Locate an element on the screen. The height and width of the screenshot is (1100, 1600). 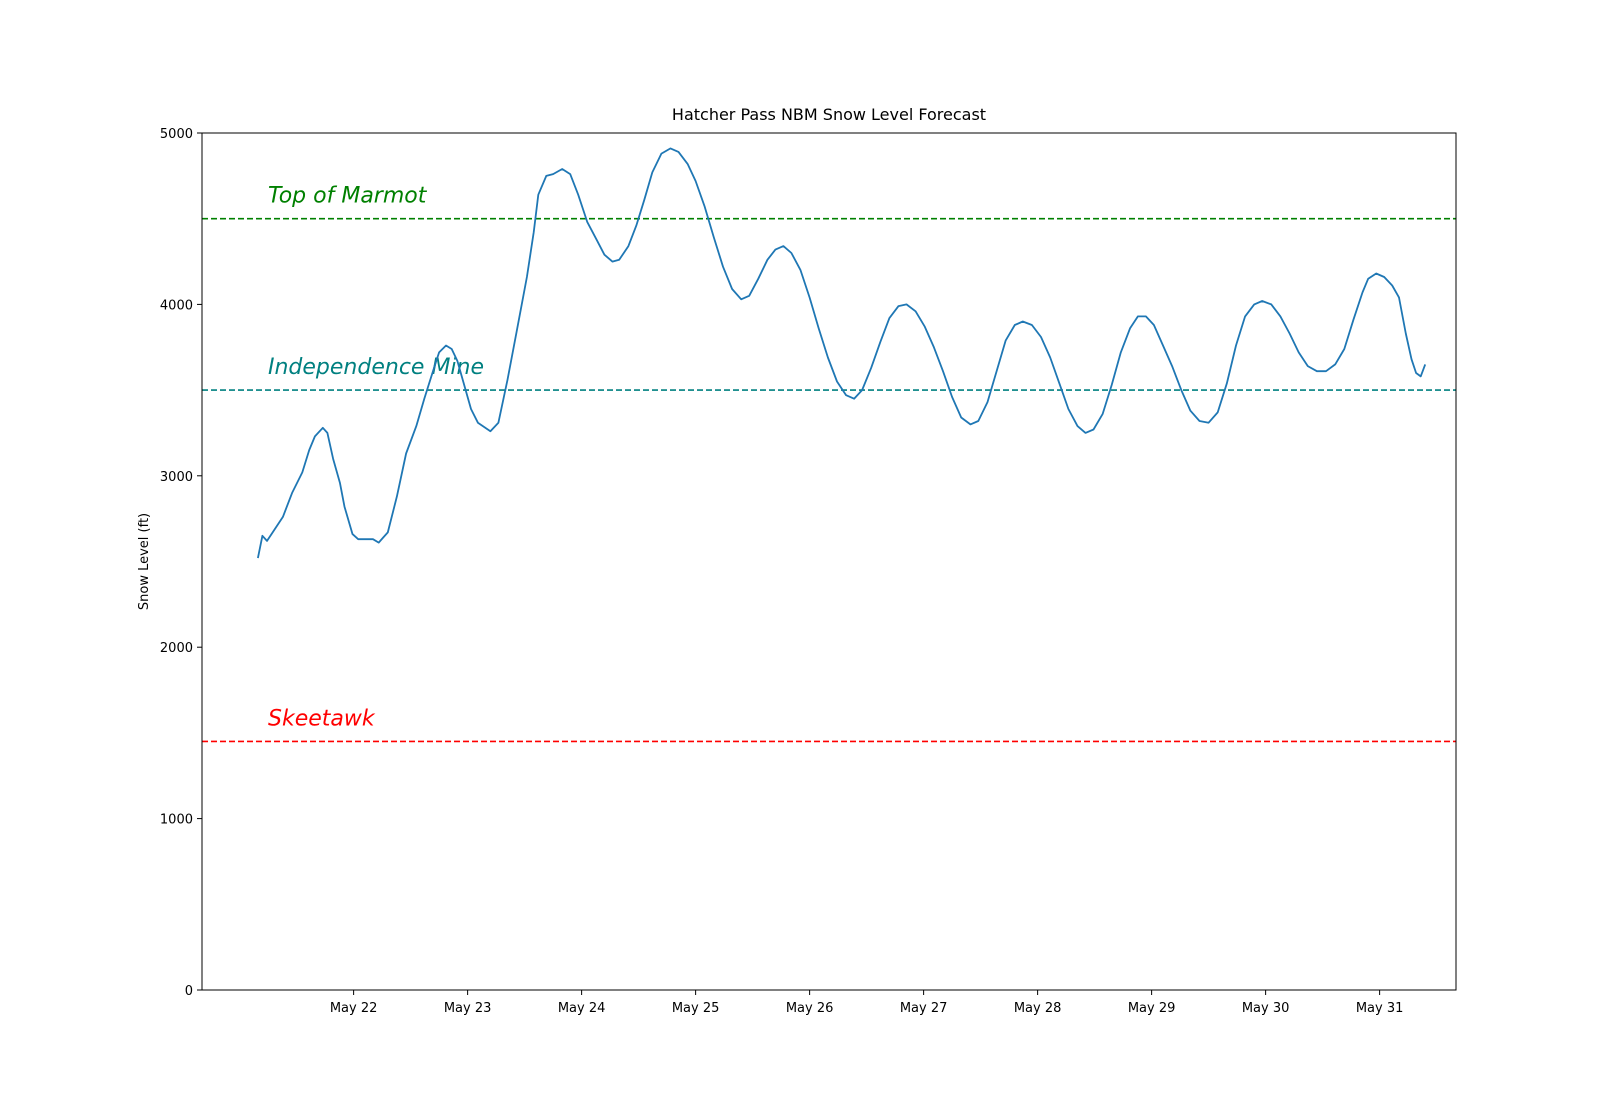
y-axis-ticks: 0 1000 2000 3000 4000 5000 is located at coordinates (181, 563).